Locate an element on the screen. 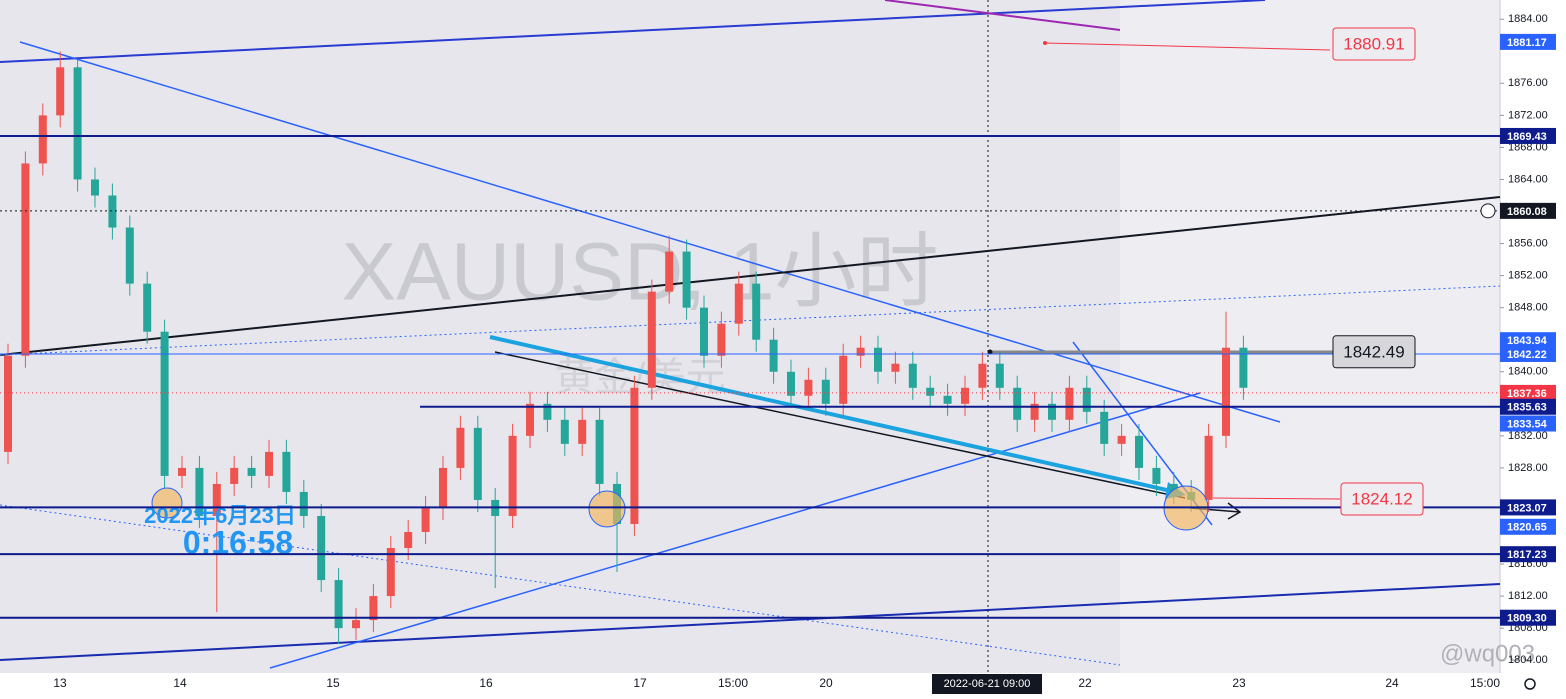 Image resolution: width=1566 pixels, height=699 pixels. x-tick-label: 16 is located at coordinates (486, 683).